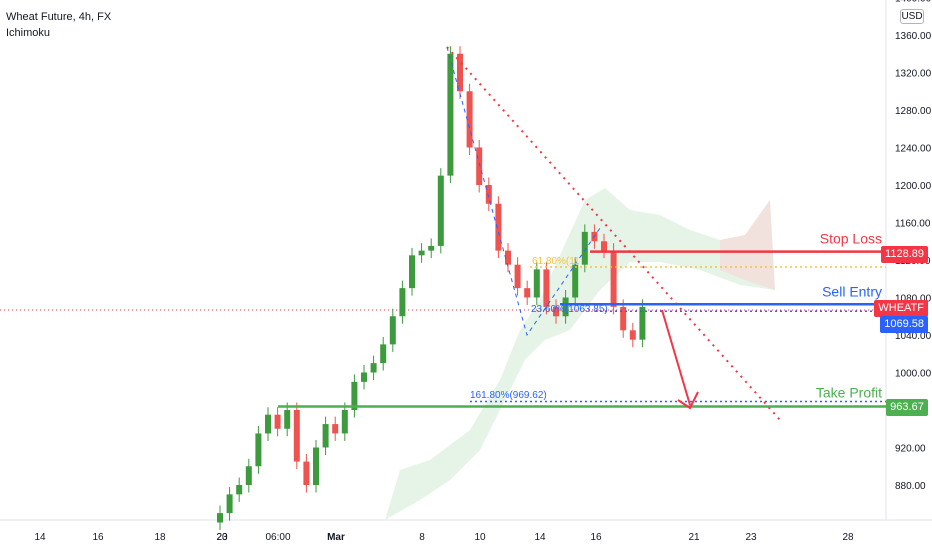 The width and height of the screenshot is (932, 550). What do you see at coordinates (569, 309) in the screenshot?
I see `fib-236-label: 23.60%(1063.85)` at bounding box center [569, 309].